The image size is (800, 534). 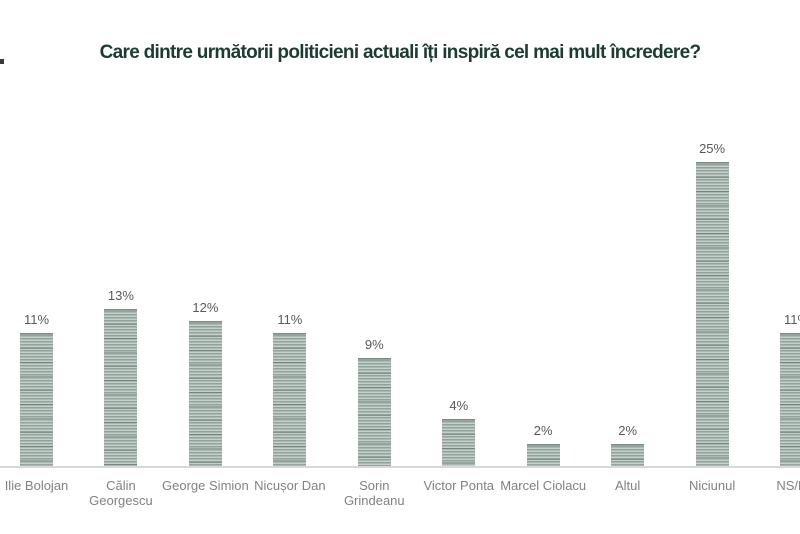 What do you see at coordinates (543, 485) in the screenshot?
I see `x-axis-category-label: Marcel Ciolacu` at bounding box center [543, 485].